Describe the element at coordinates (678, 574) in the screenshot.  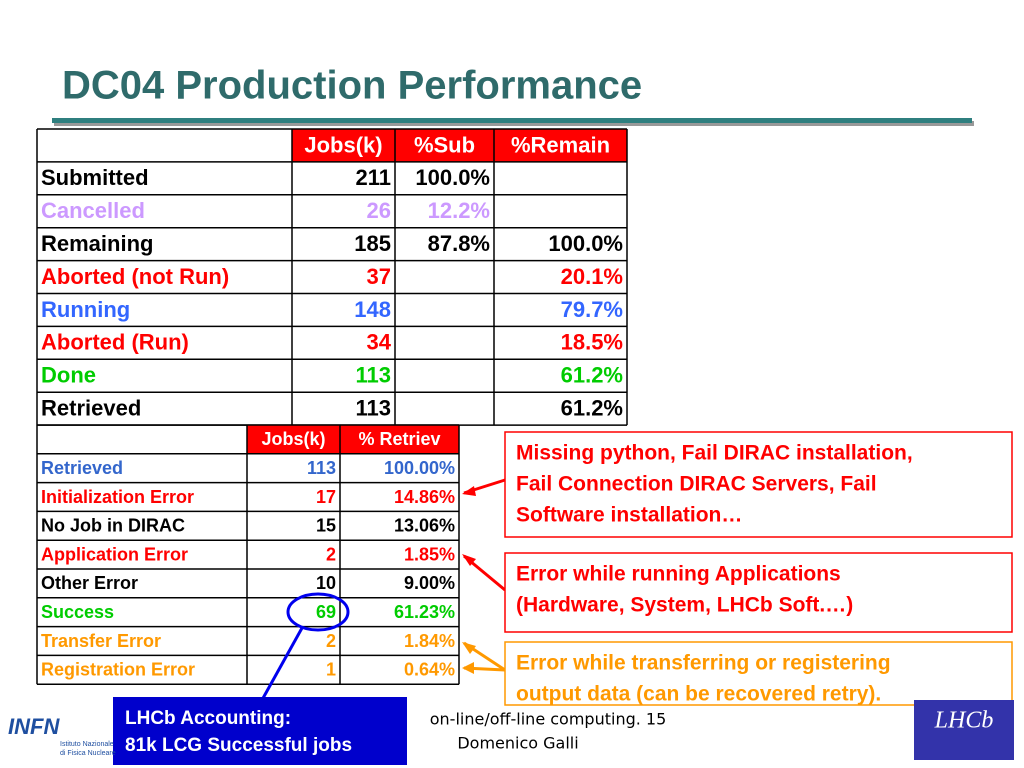
I see `callout-text: Error while running Applications` at that location.